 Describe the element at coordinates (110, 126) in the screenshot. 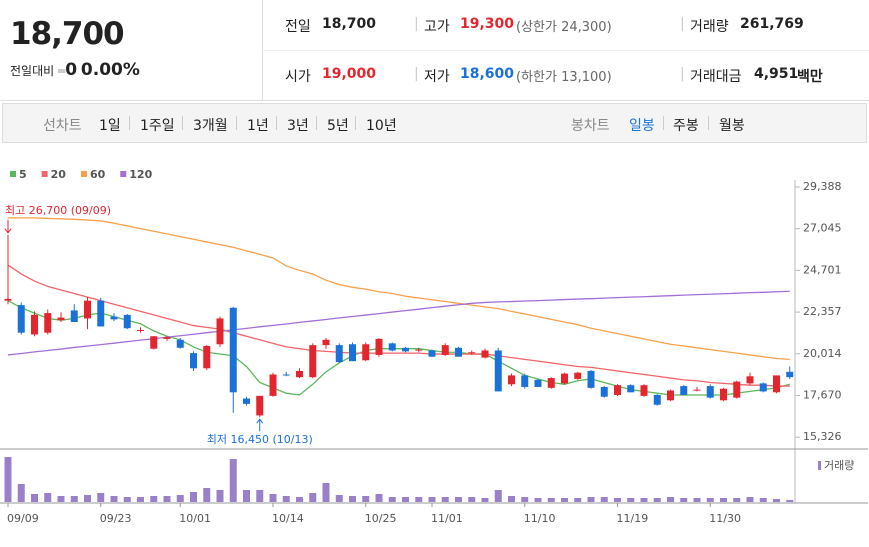

I see `period: 1일` at that location.